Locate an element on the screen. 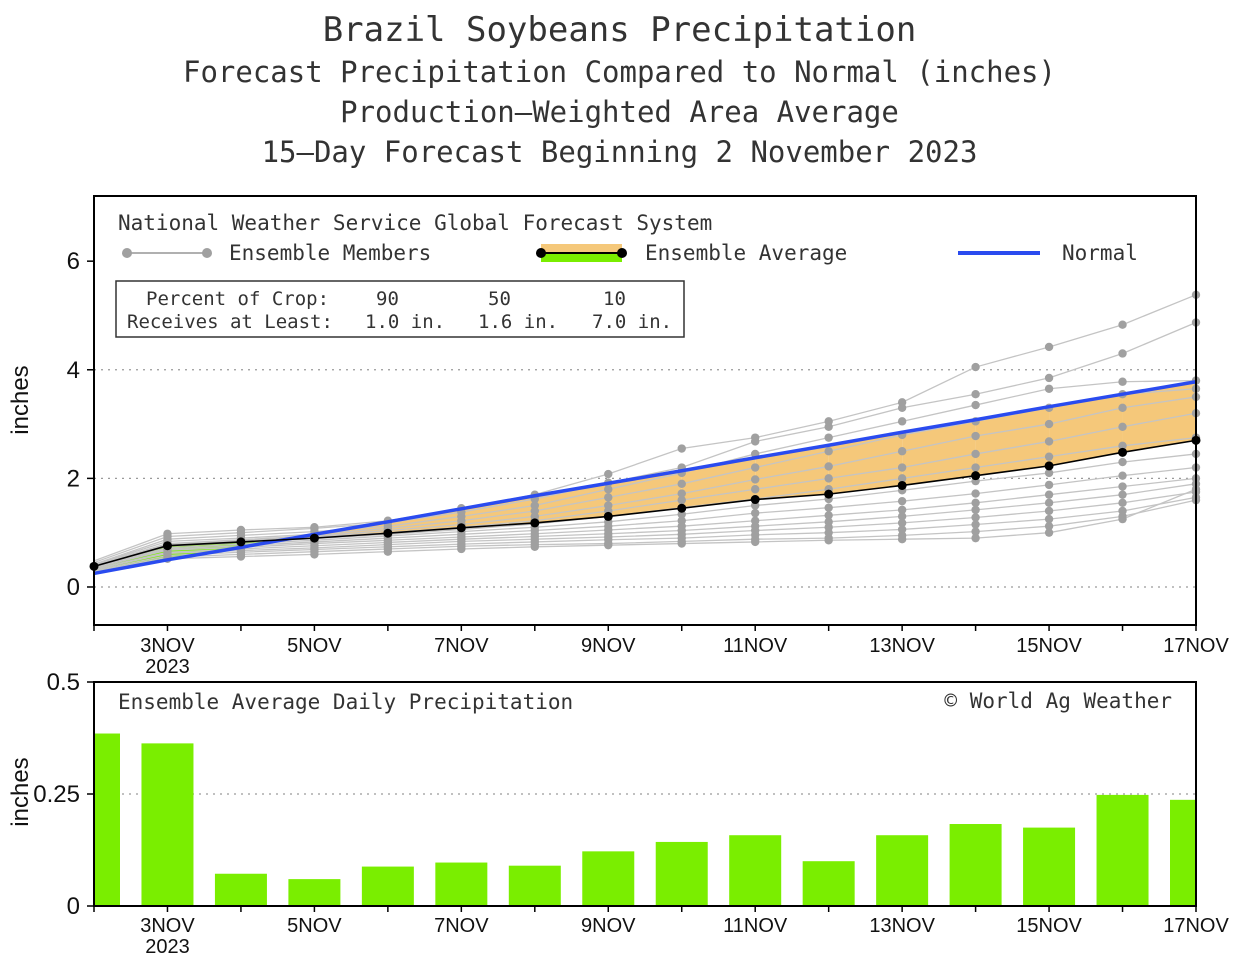 The image size is (1239, 971). legend-average-text: Ensemble Average is located at coordinates (746, 253).